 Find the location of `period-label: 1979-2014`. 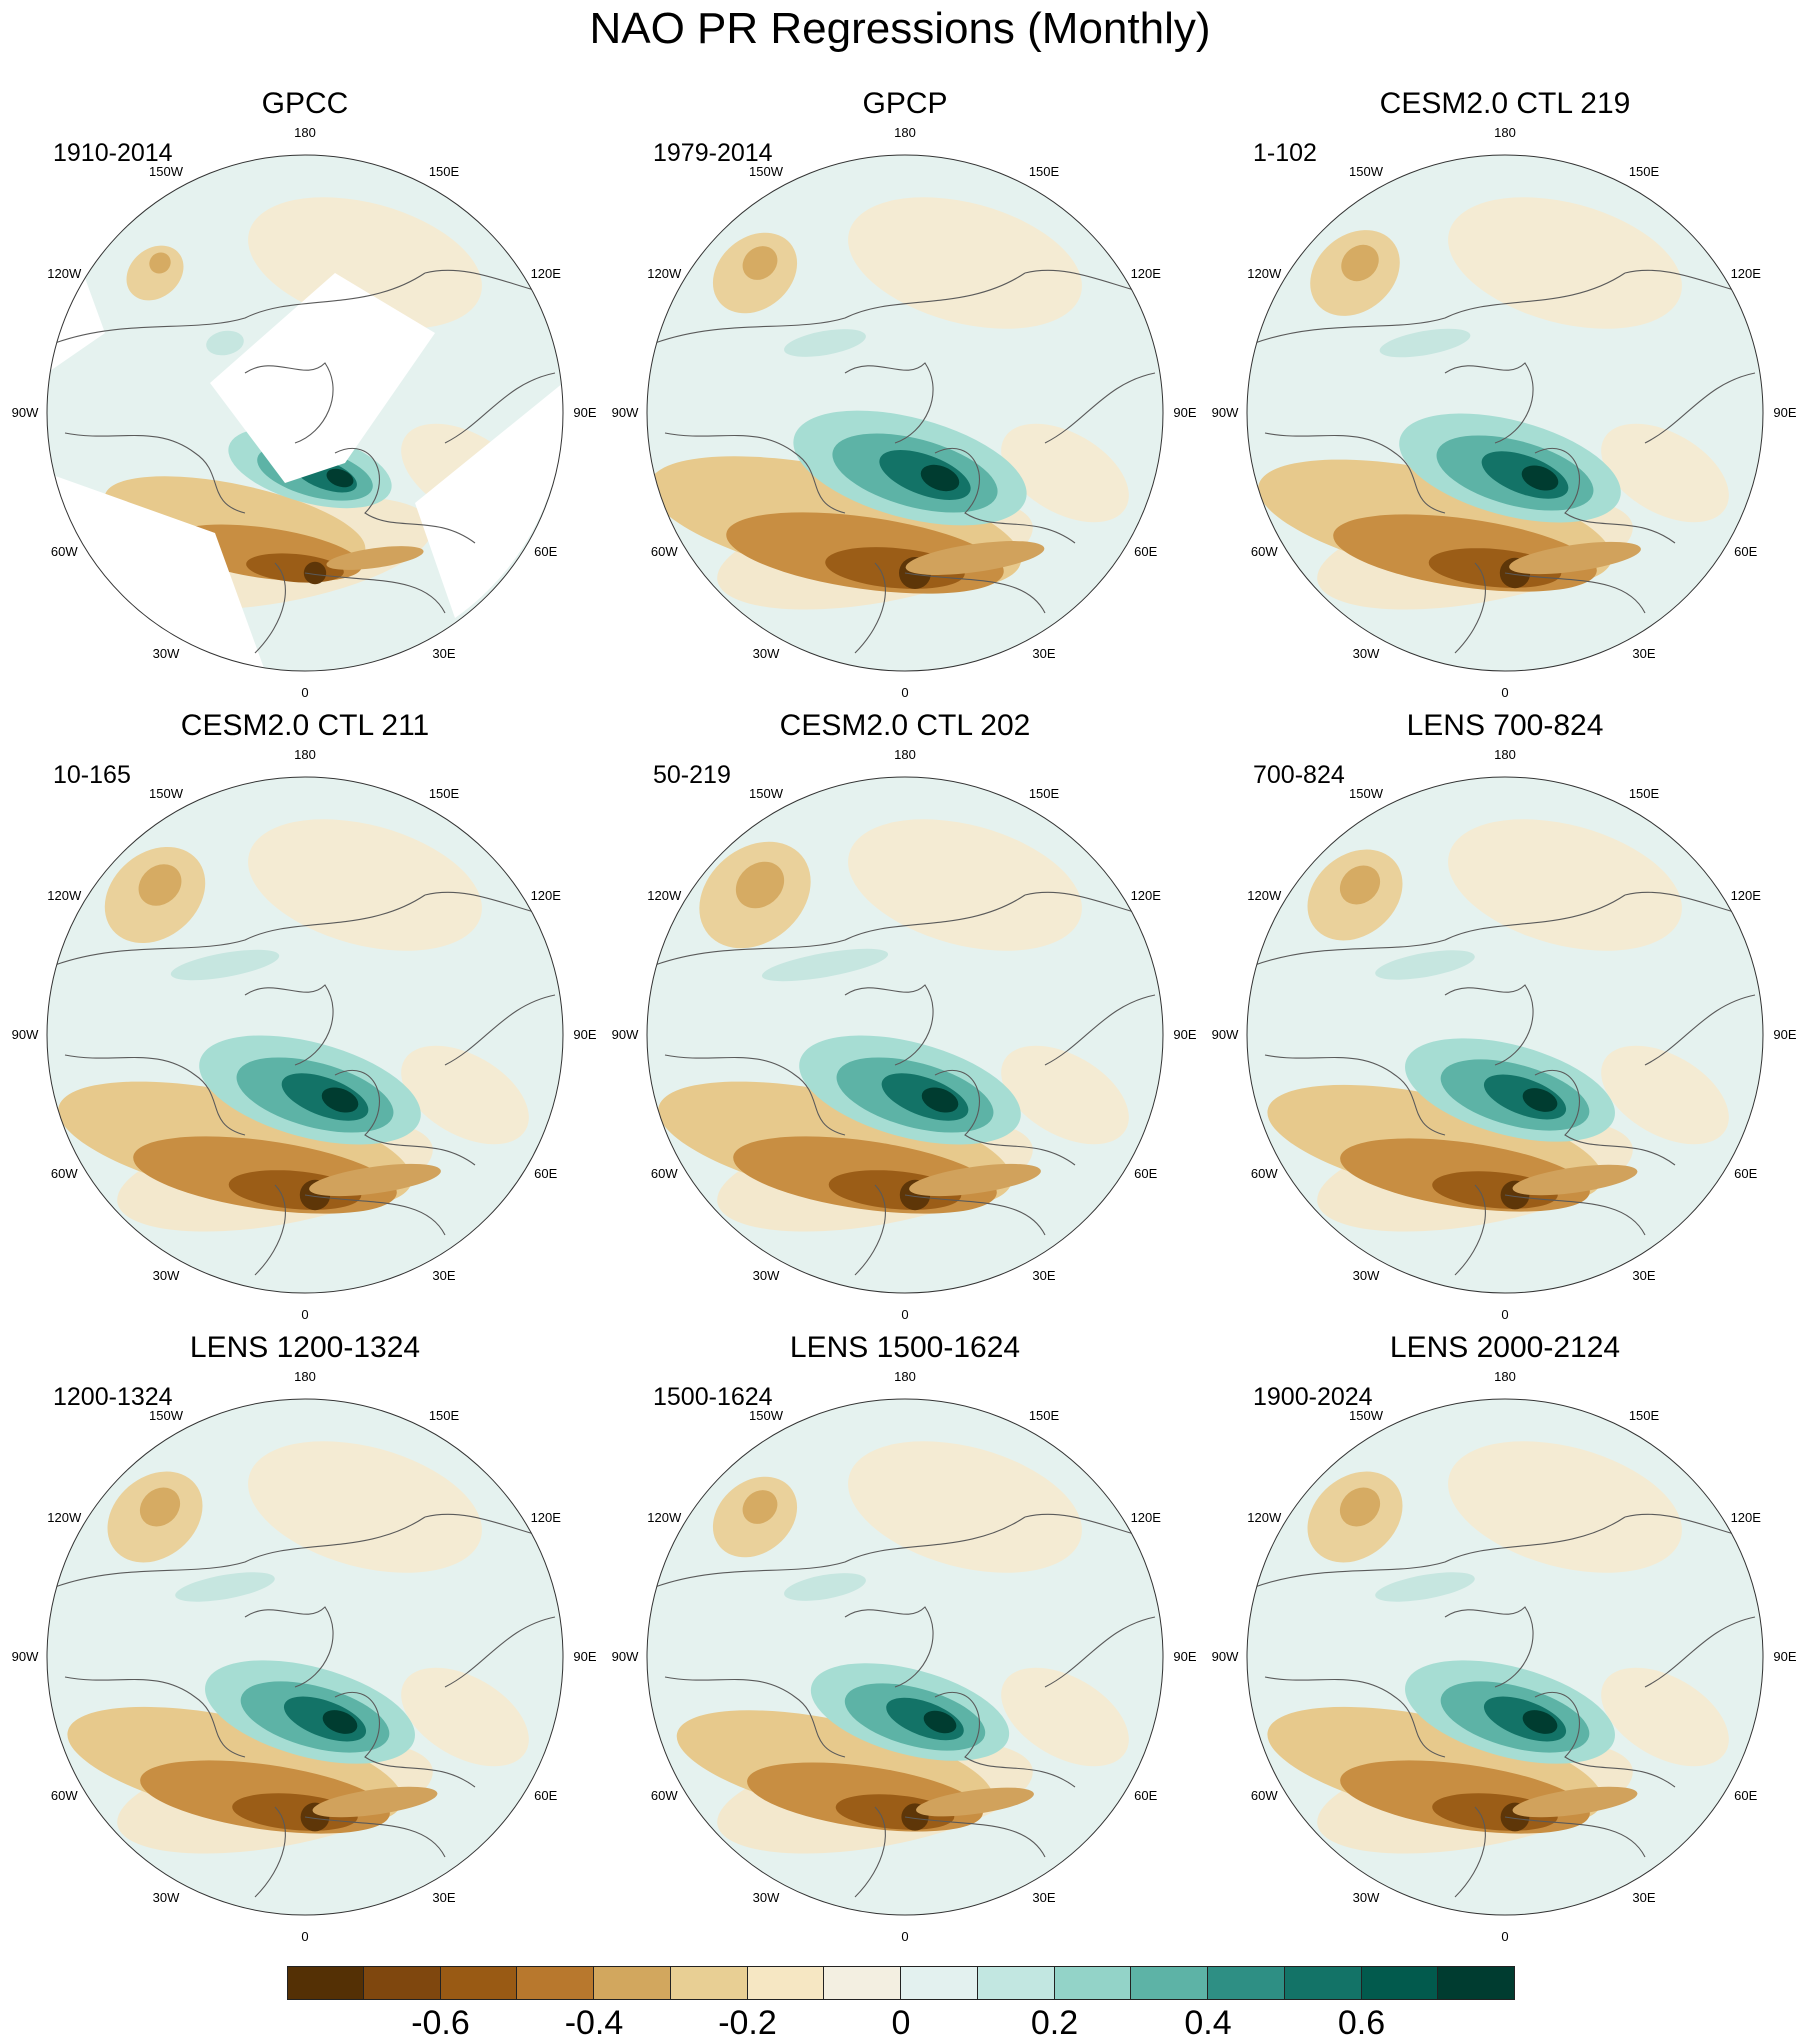

period-label: 1979-2014 is located at coordinates (713, 153).